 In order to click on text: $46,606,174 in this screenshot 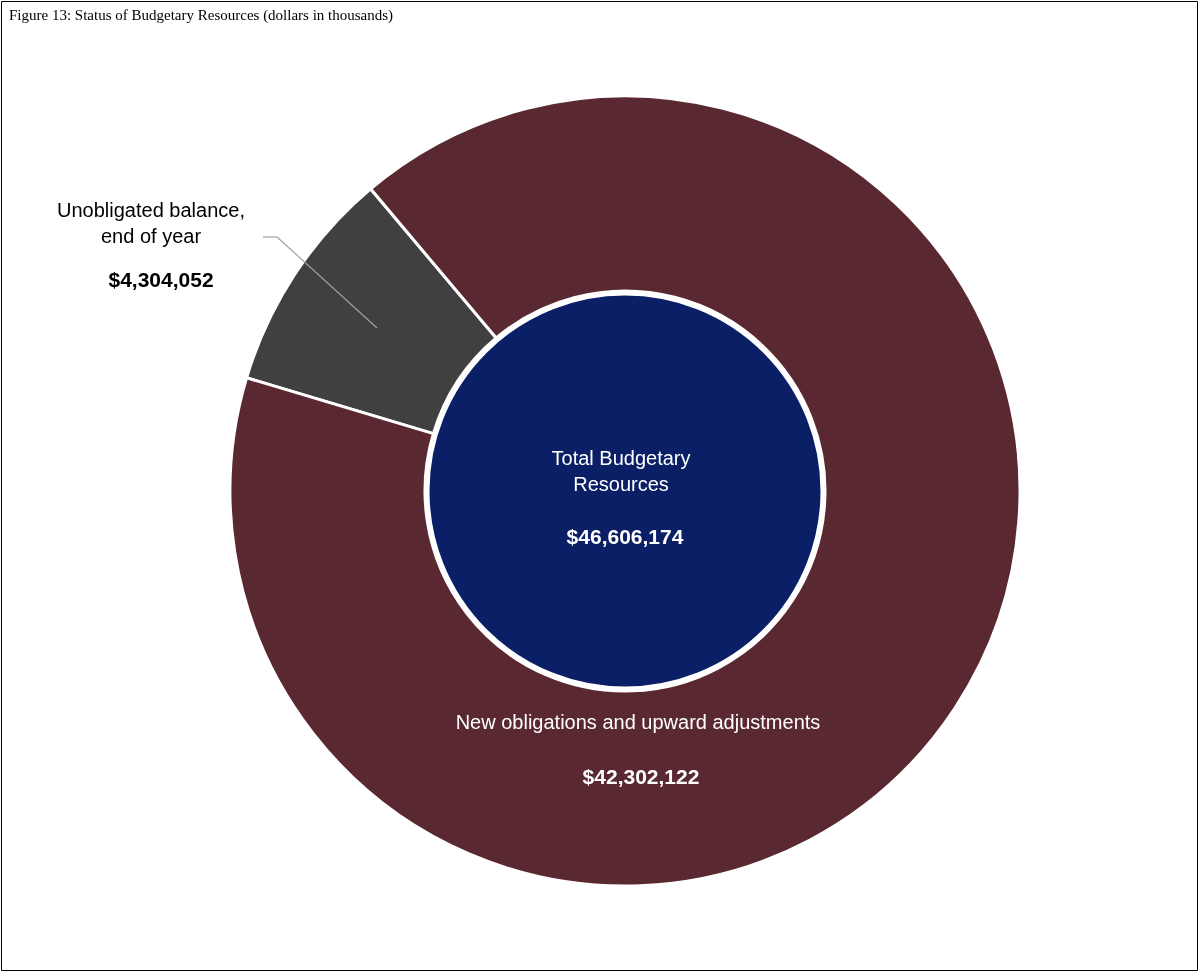, I will do `click(625, 536)`.